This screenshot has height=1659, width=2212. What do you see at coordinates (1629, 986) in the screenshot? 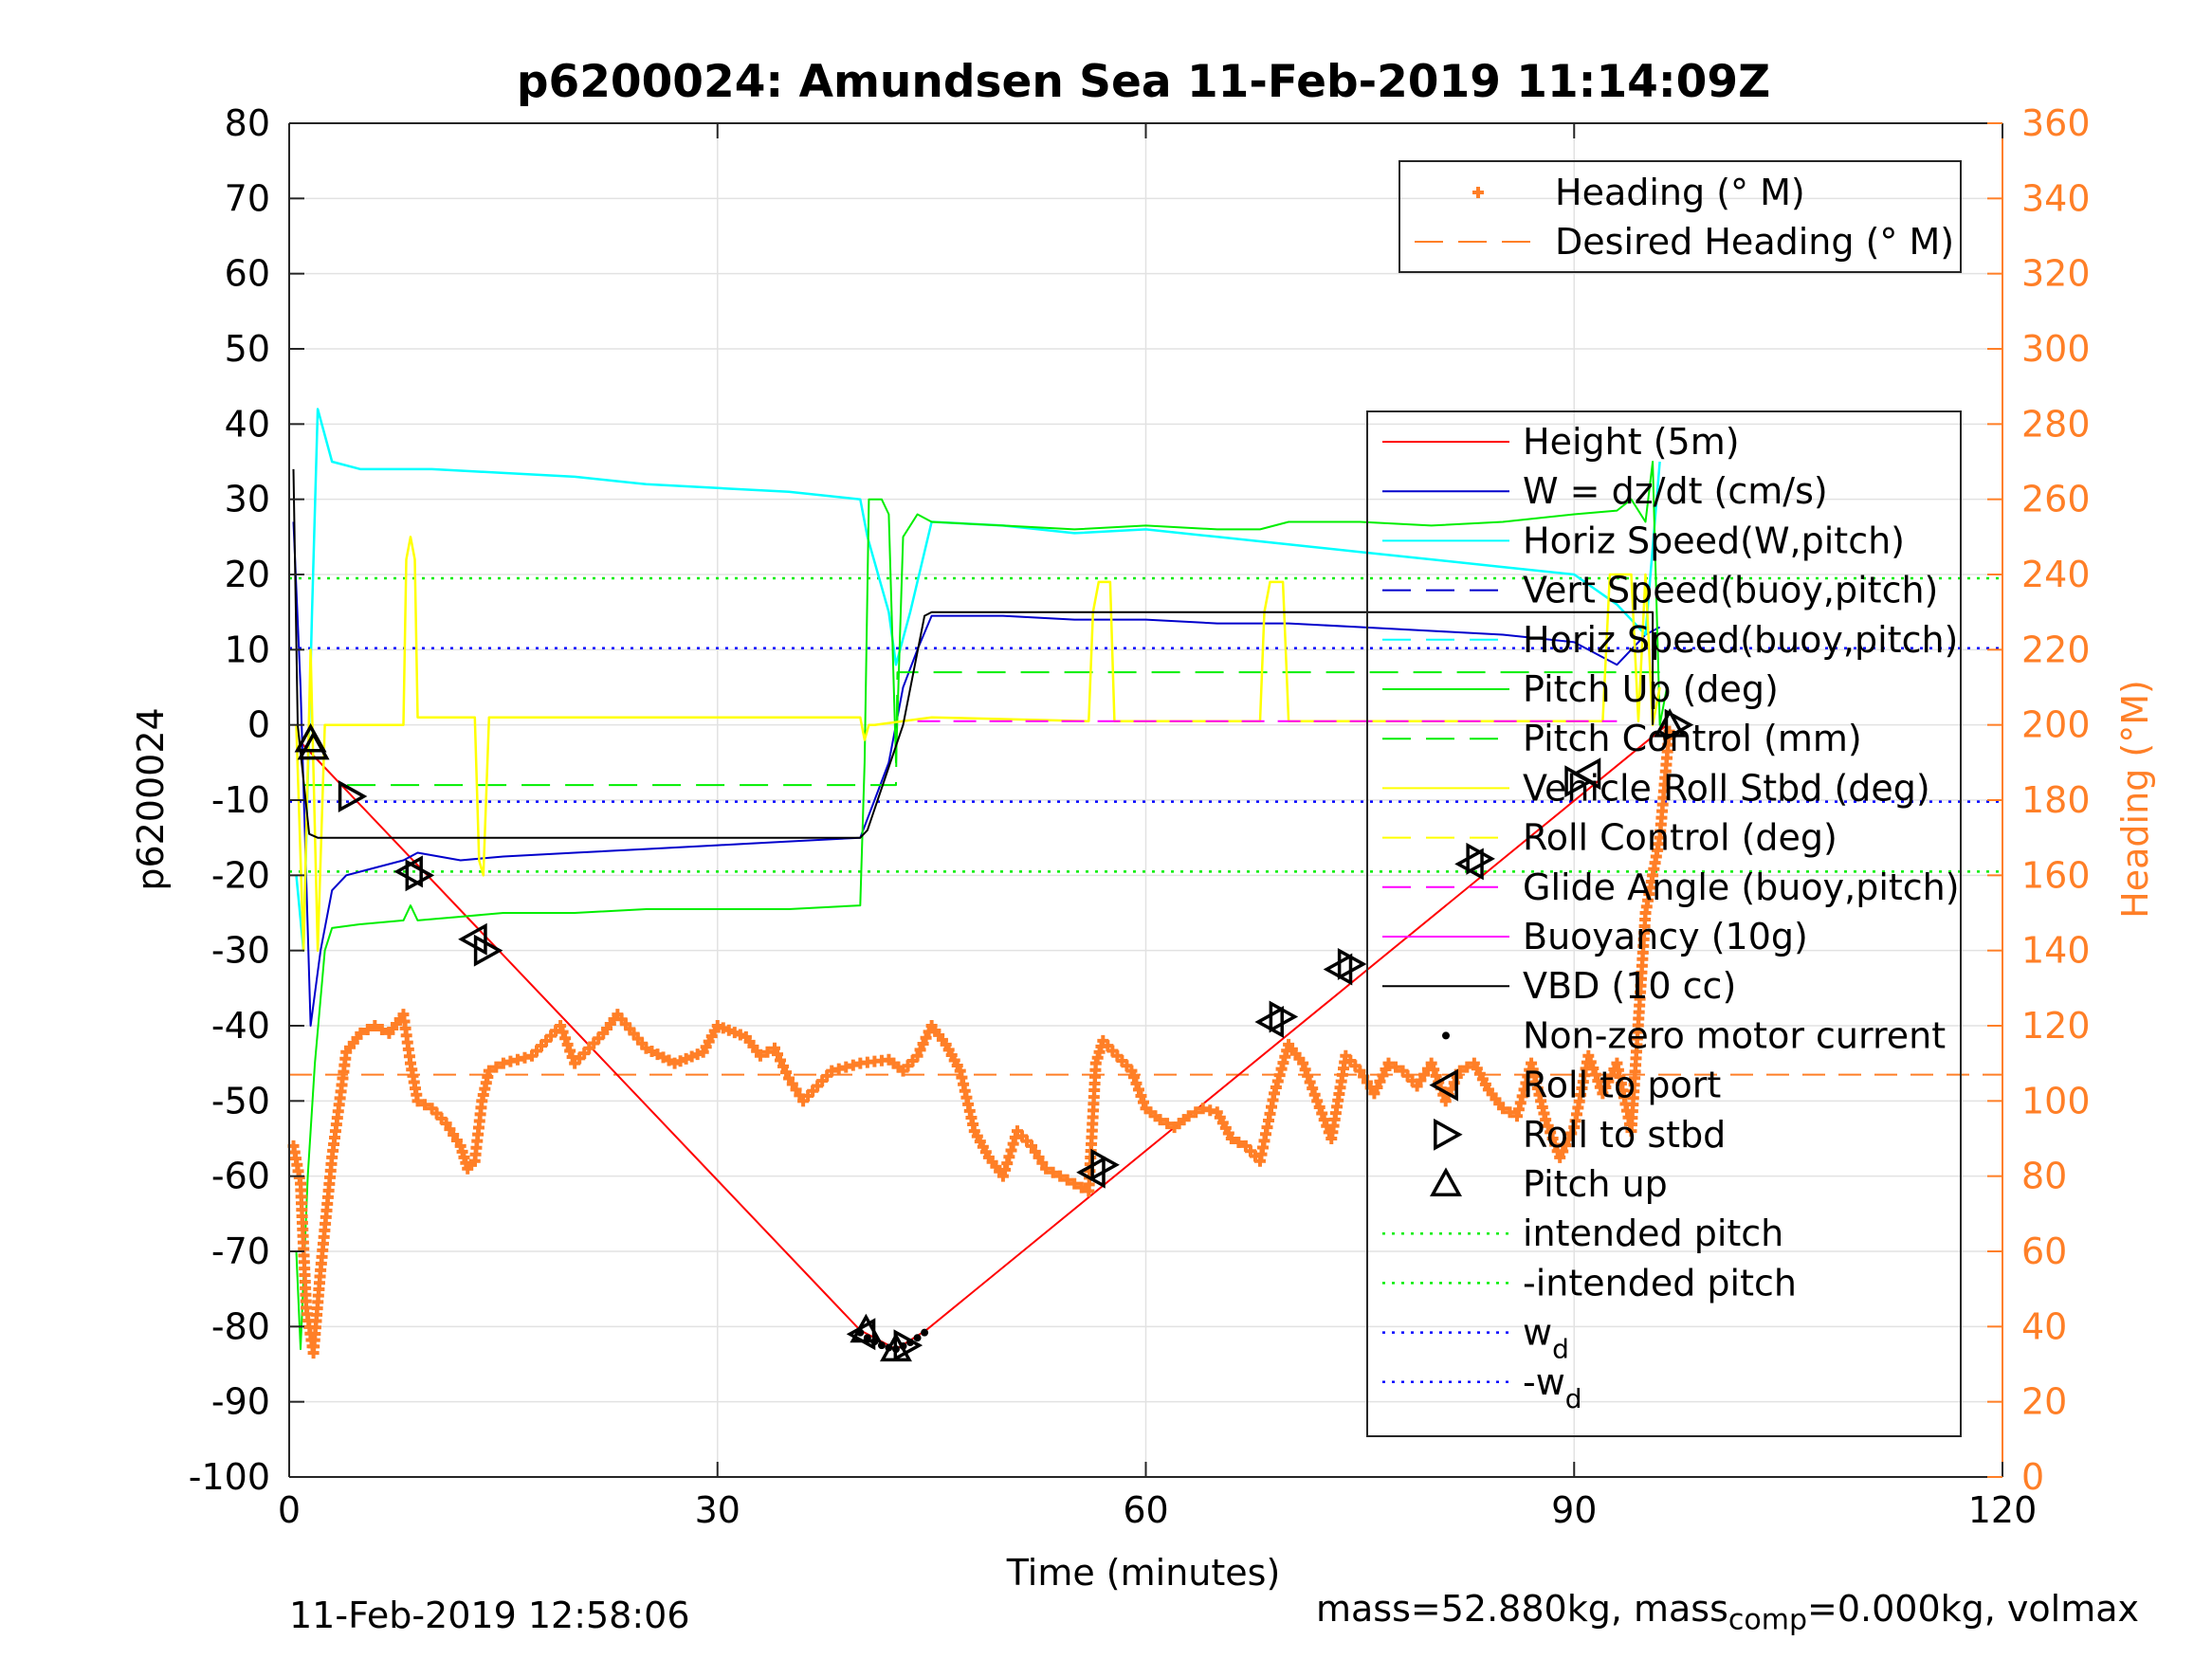
I see `main-legend-label: VBD (10 cc)` at bounding box center [1629, 986].